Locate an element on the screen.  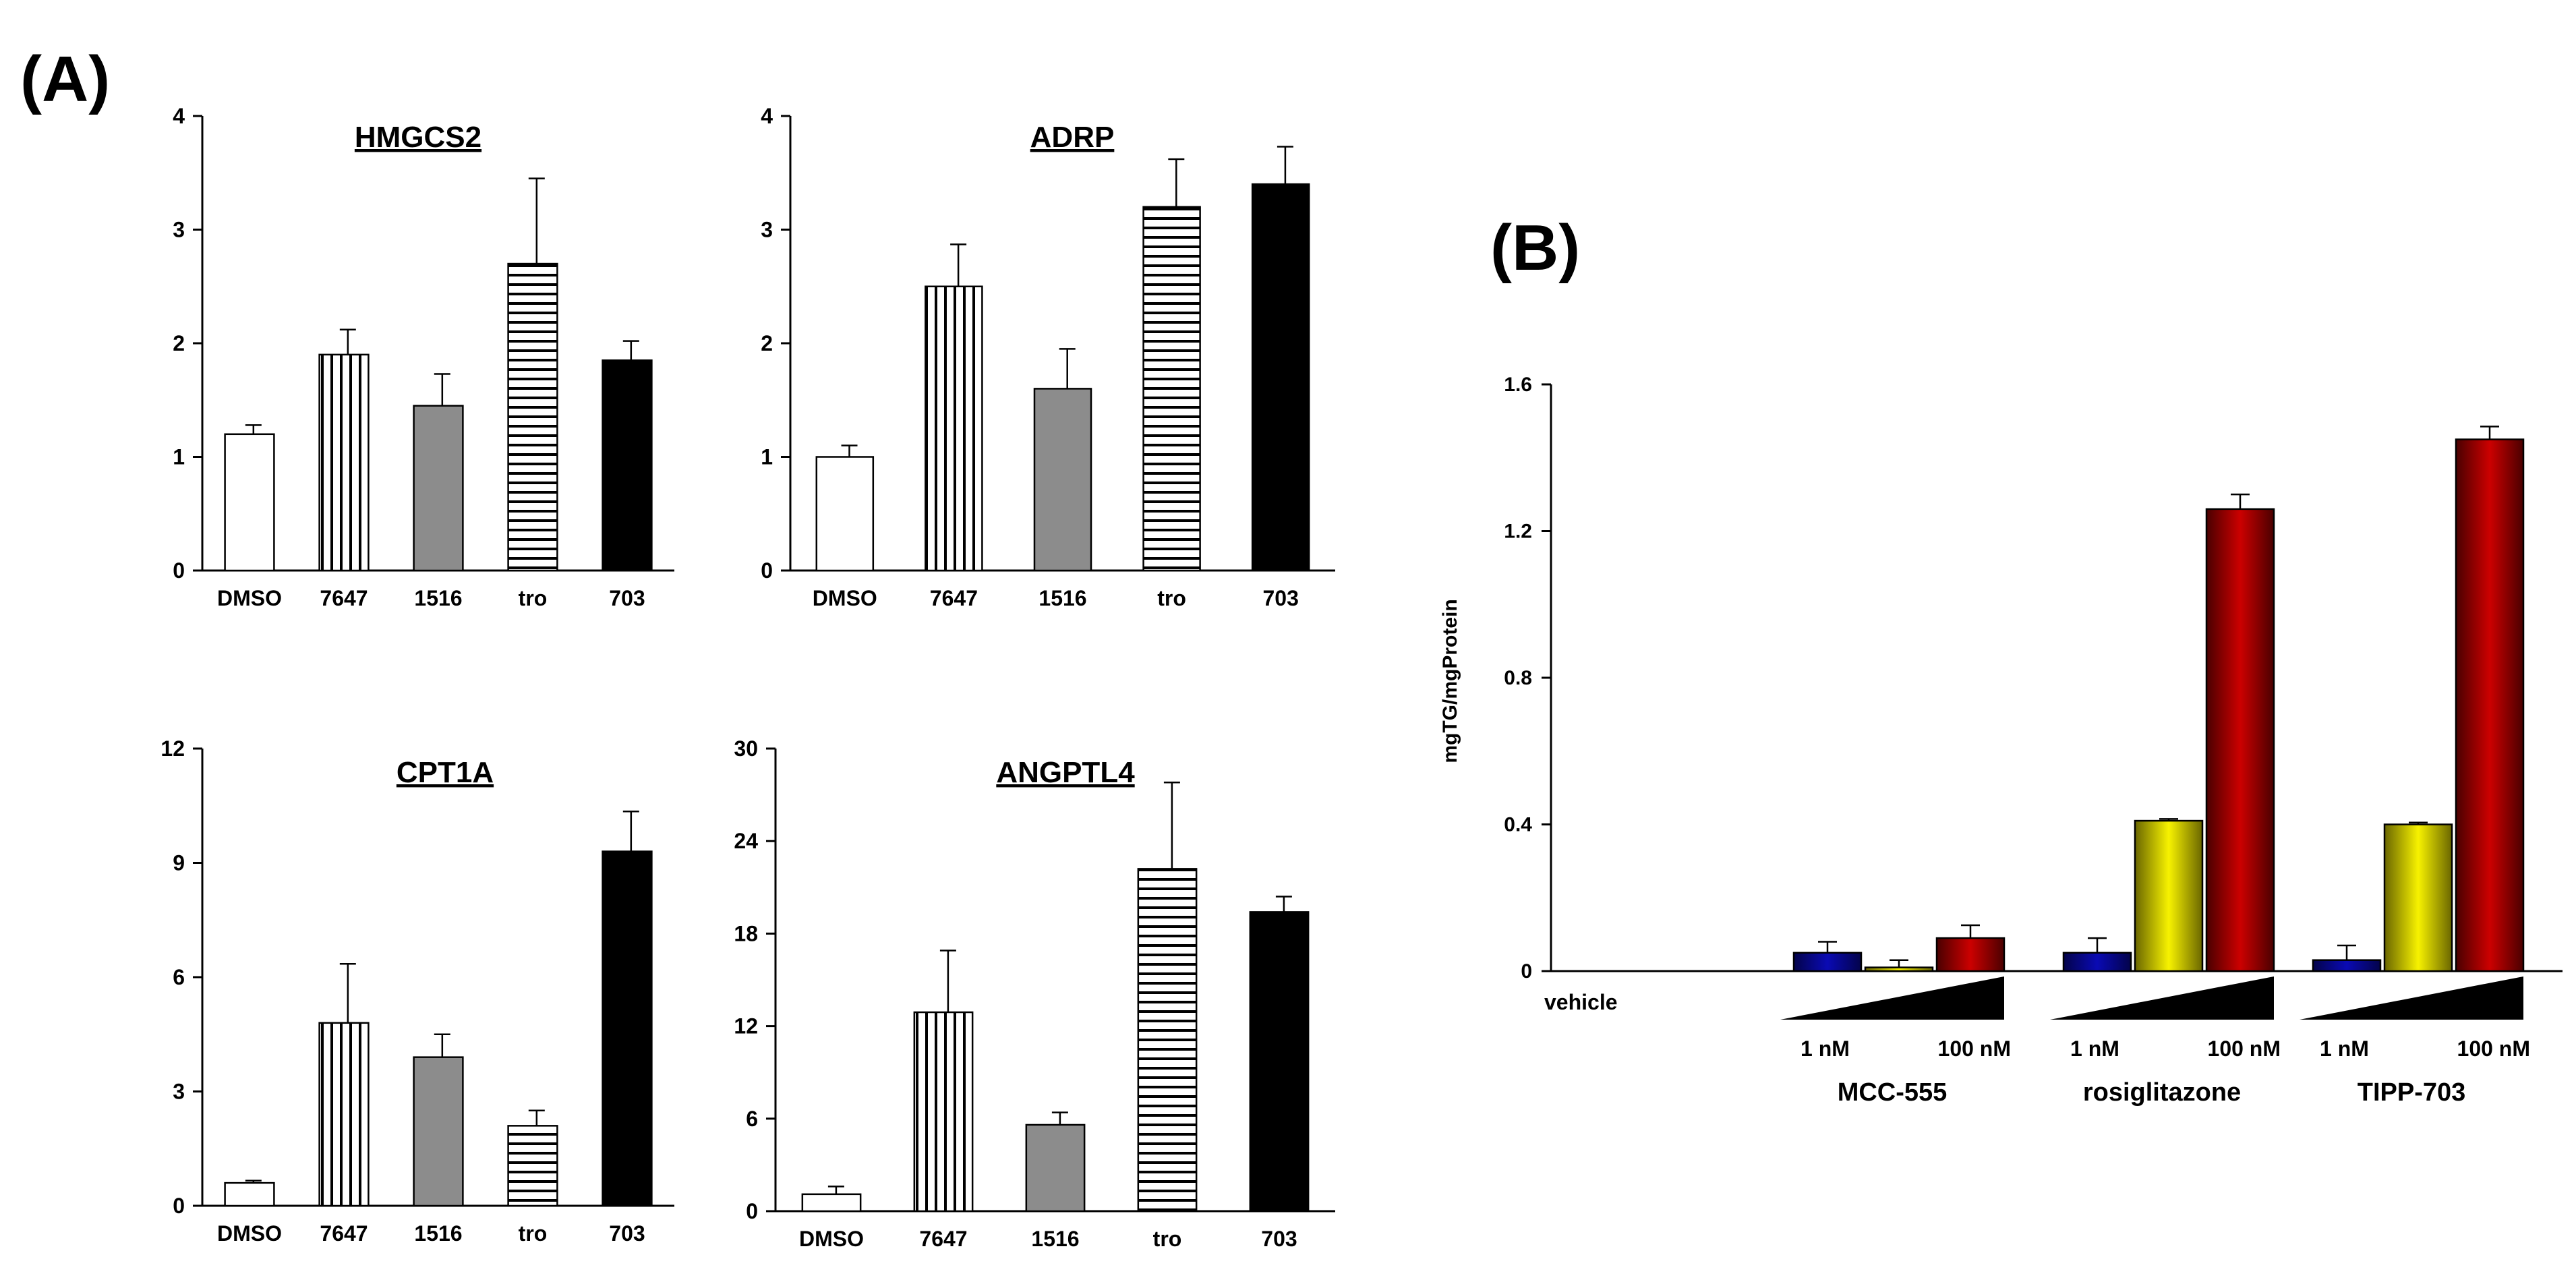
panel-label-a: (A) is located at coordinates (65, 79).